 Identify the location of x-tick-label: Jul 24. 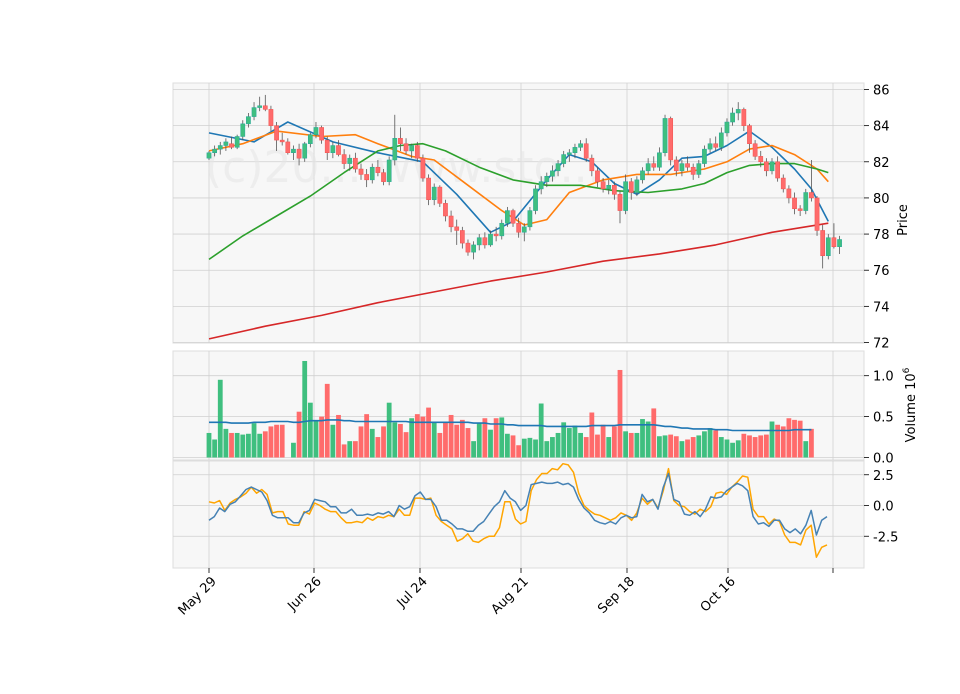
(412, 592).